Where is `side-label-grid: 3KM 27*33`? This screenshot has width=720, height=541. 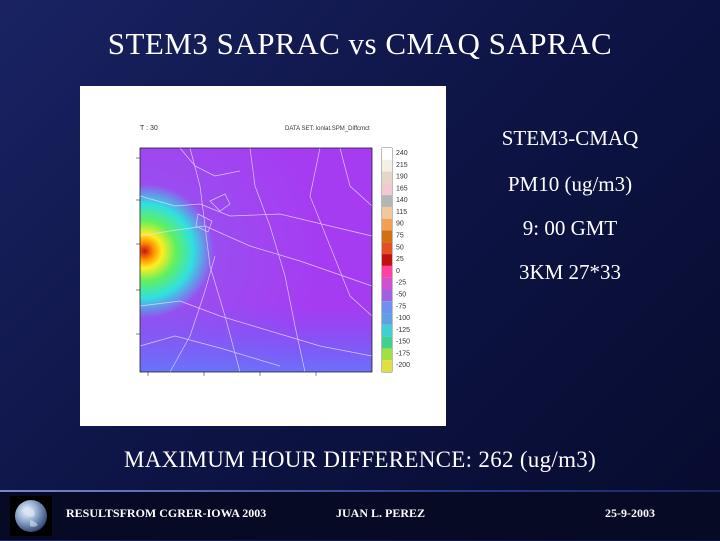
side-label-grid: 3KM 27*33 is located at coordinates (570, 272).